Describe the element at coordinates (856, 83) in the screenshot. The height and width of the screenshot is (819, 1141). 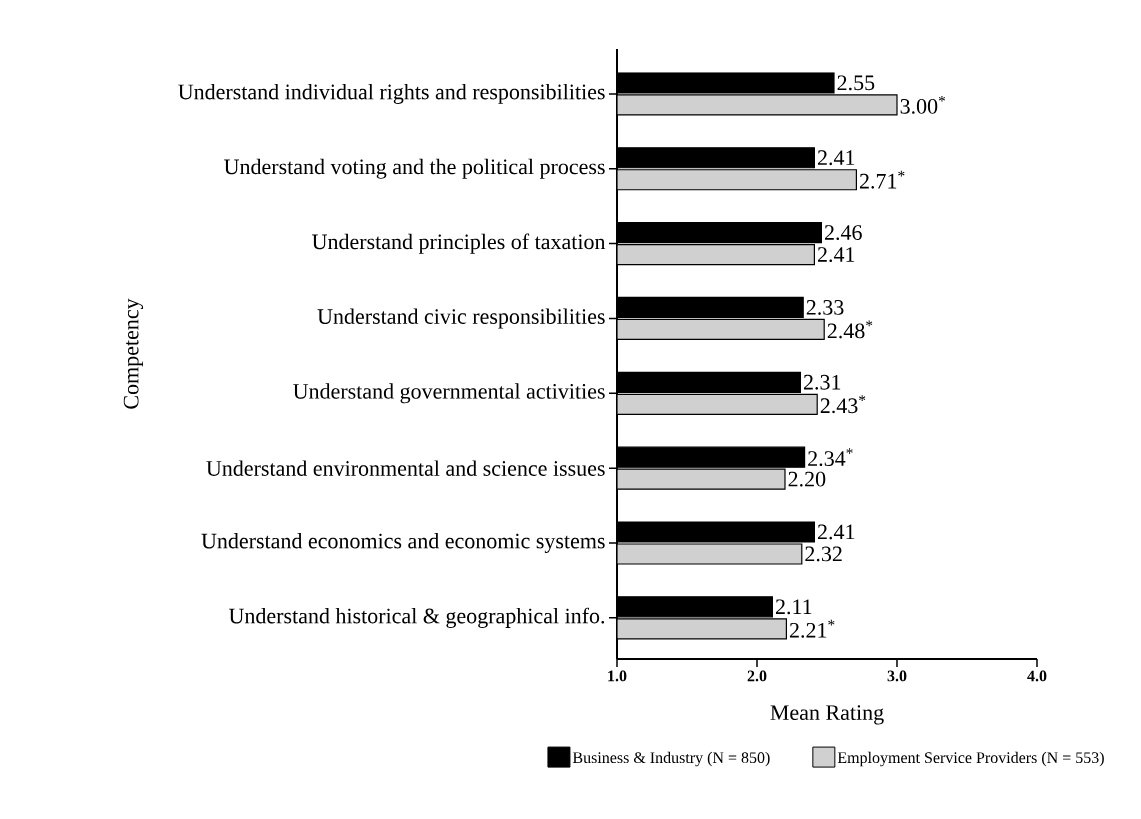
I see `data-label: 2.55` at that location.